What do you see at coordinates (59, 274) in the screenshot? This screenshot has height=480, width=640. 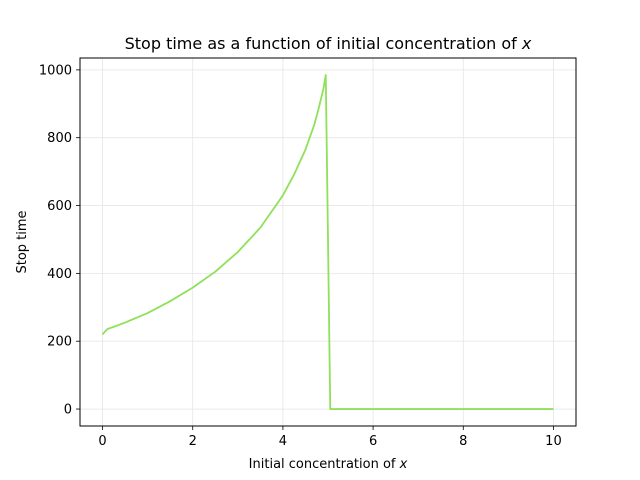 I see `y-tick-label: 400` at bounding box center [59, 274].